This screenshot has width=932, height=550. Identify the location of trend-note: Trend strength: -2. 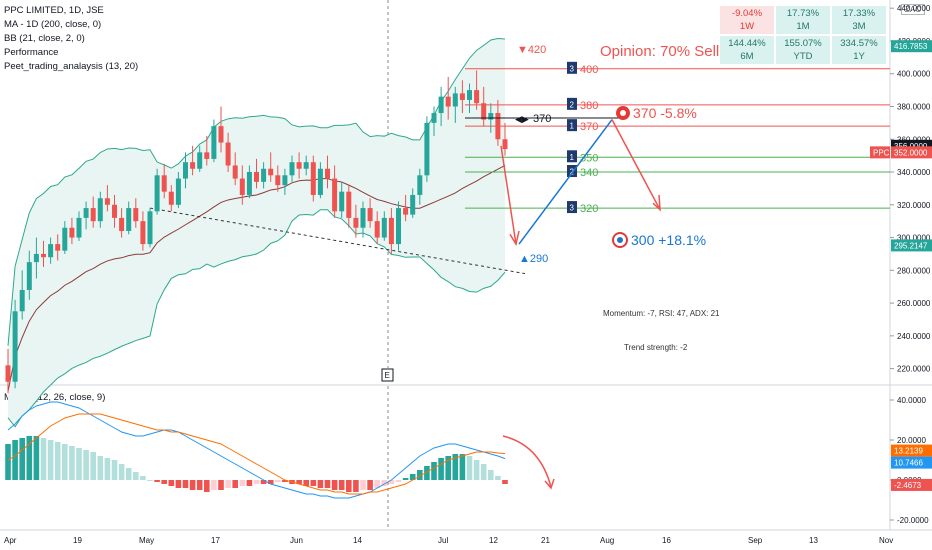
(656, 347).